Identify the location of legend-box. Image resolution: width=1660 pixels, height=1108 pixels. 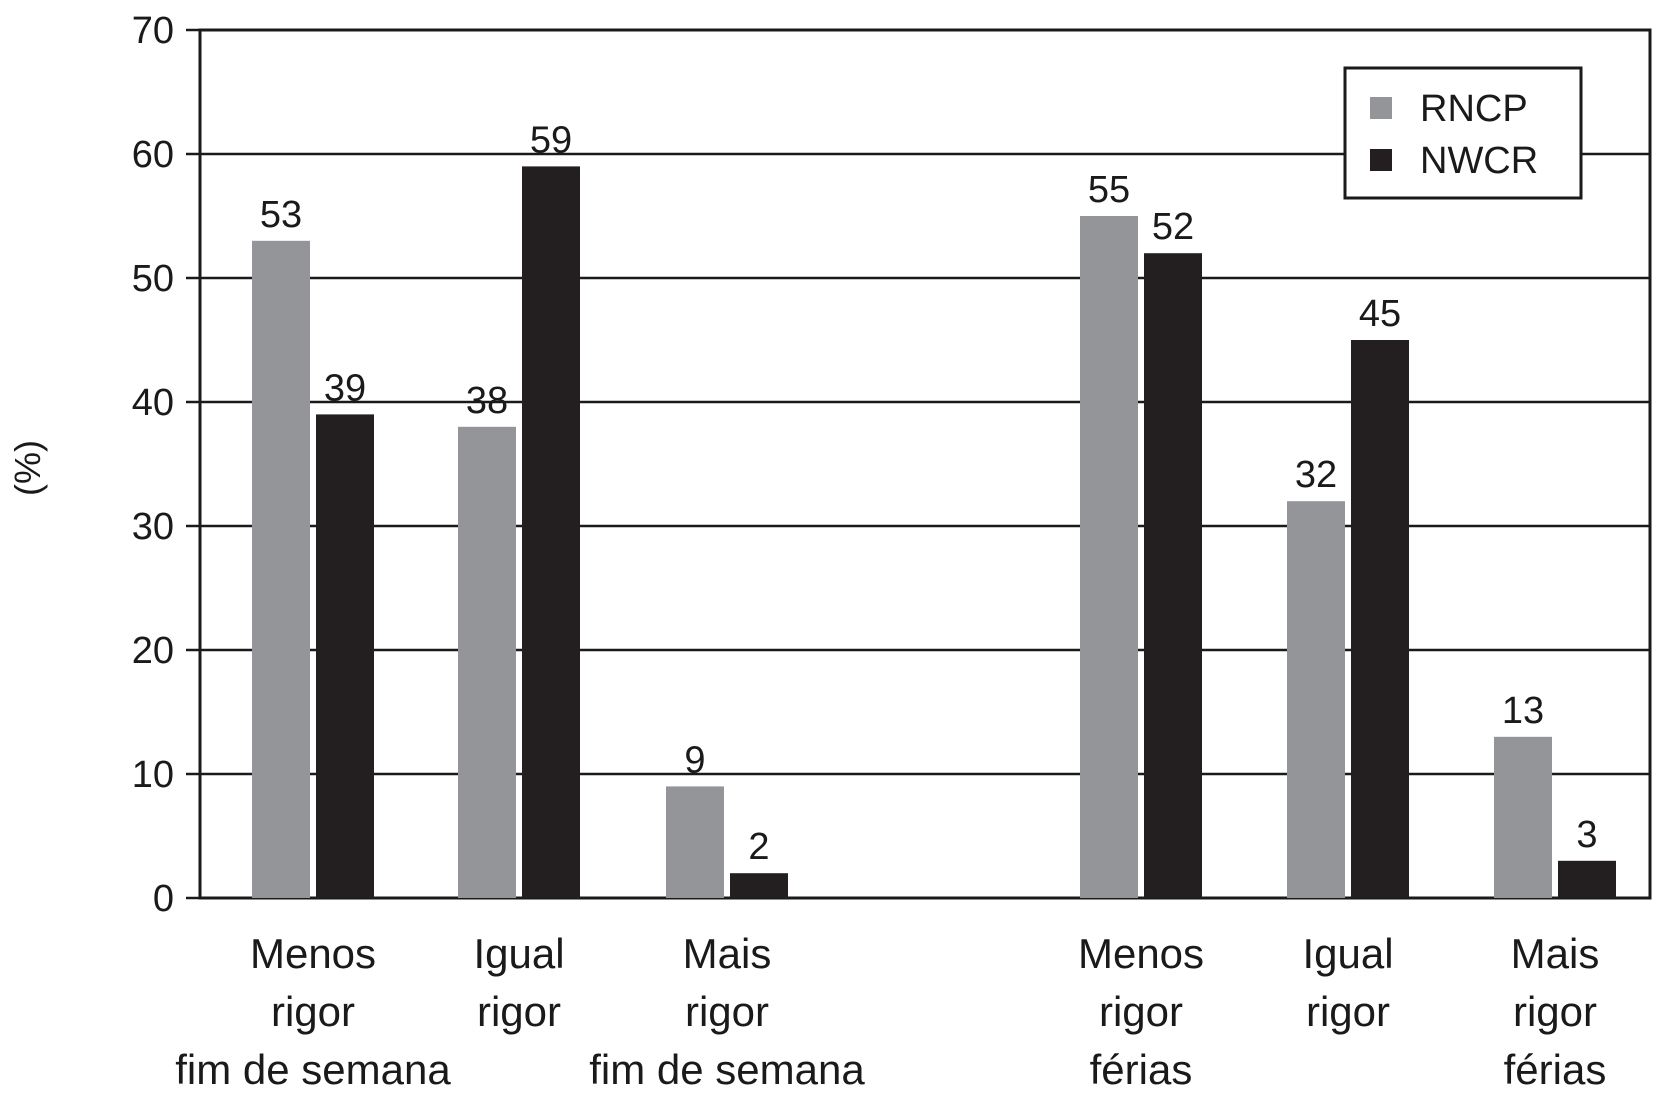
(1463, 133).